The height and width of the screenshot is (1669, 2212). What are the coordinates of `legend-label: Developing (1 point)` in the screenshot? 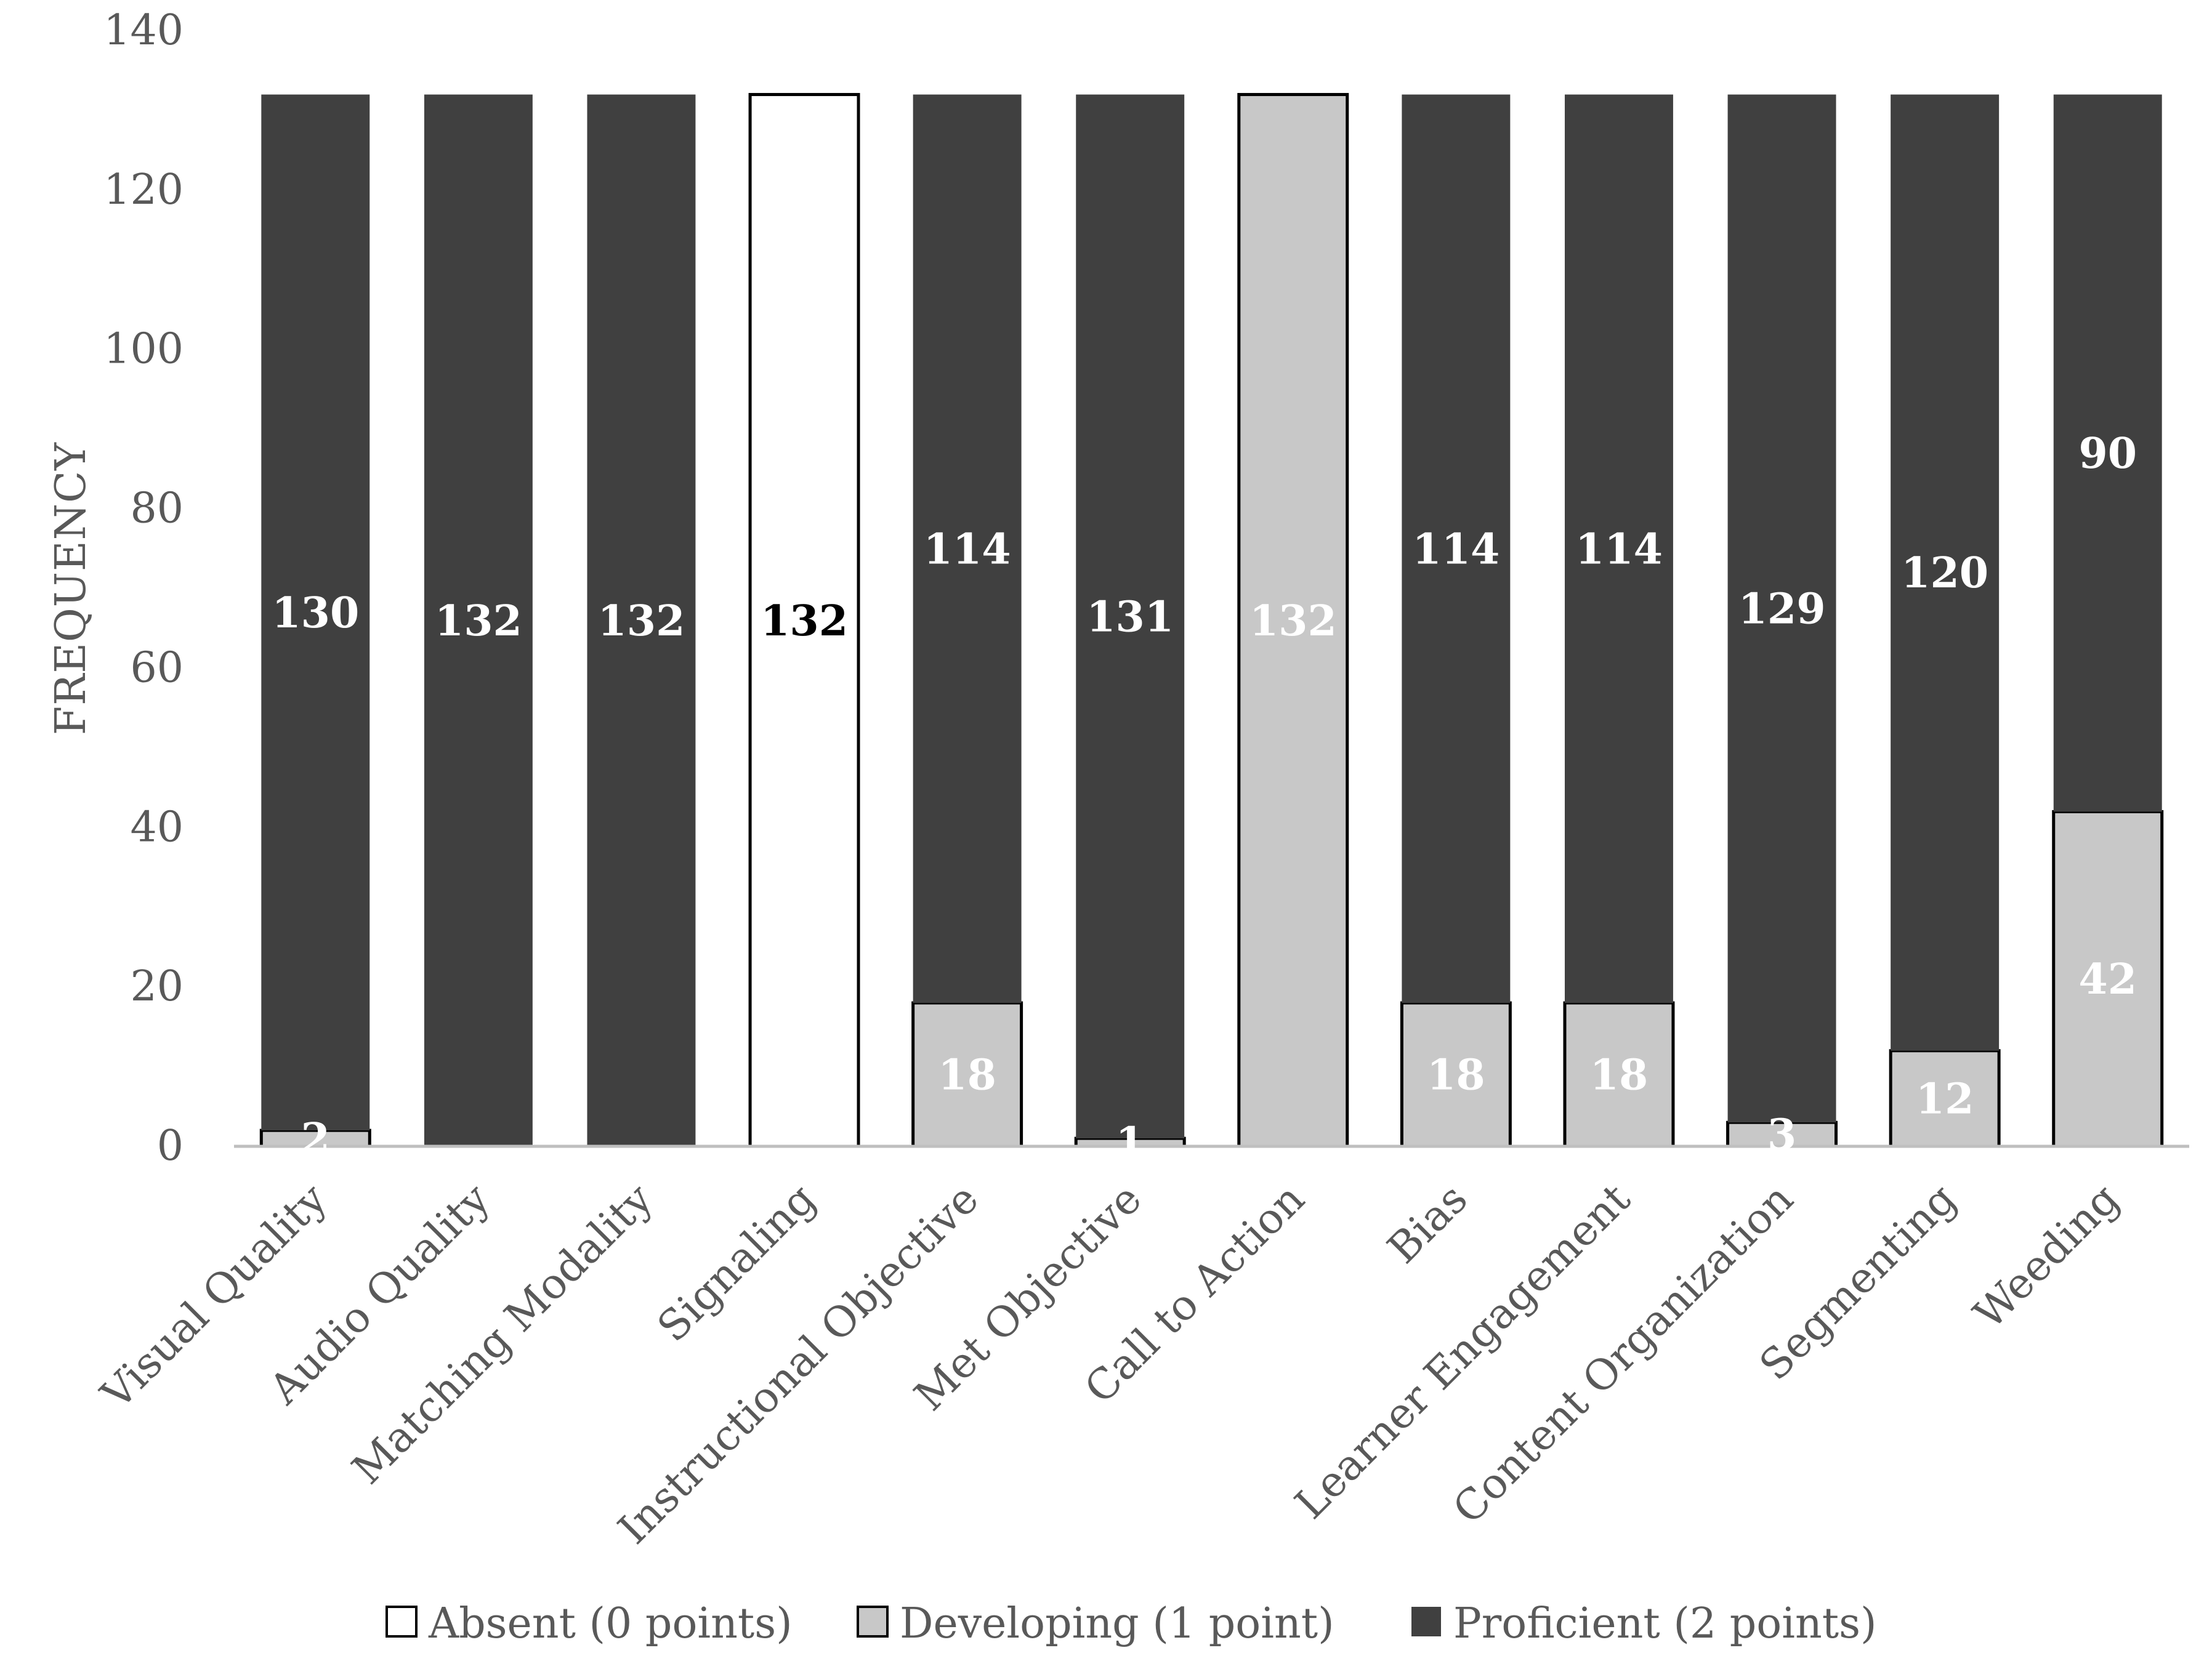 It's located at (1117, 1623).